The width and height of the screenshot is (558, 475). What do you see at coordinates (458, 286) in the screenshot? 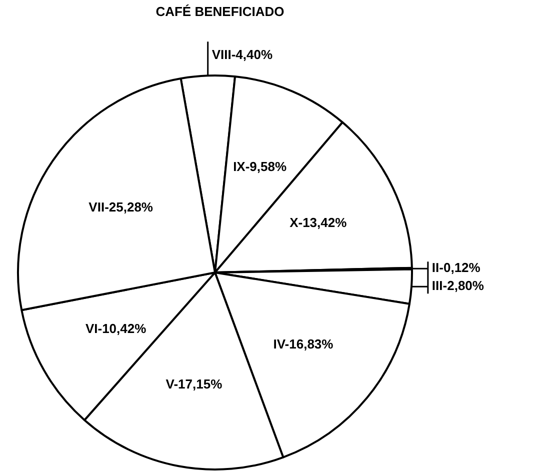
I see `slice-label: III-2,80%` at bounding box center [458, 286].